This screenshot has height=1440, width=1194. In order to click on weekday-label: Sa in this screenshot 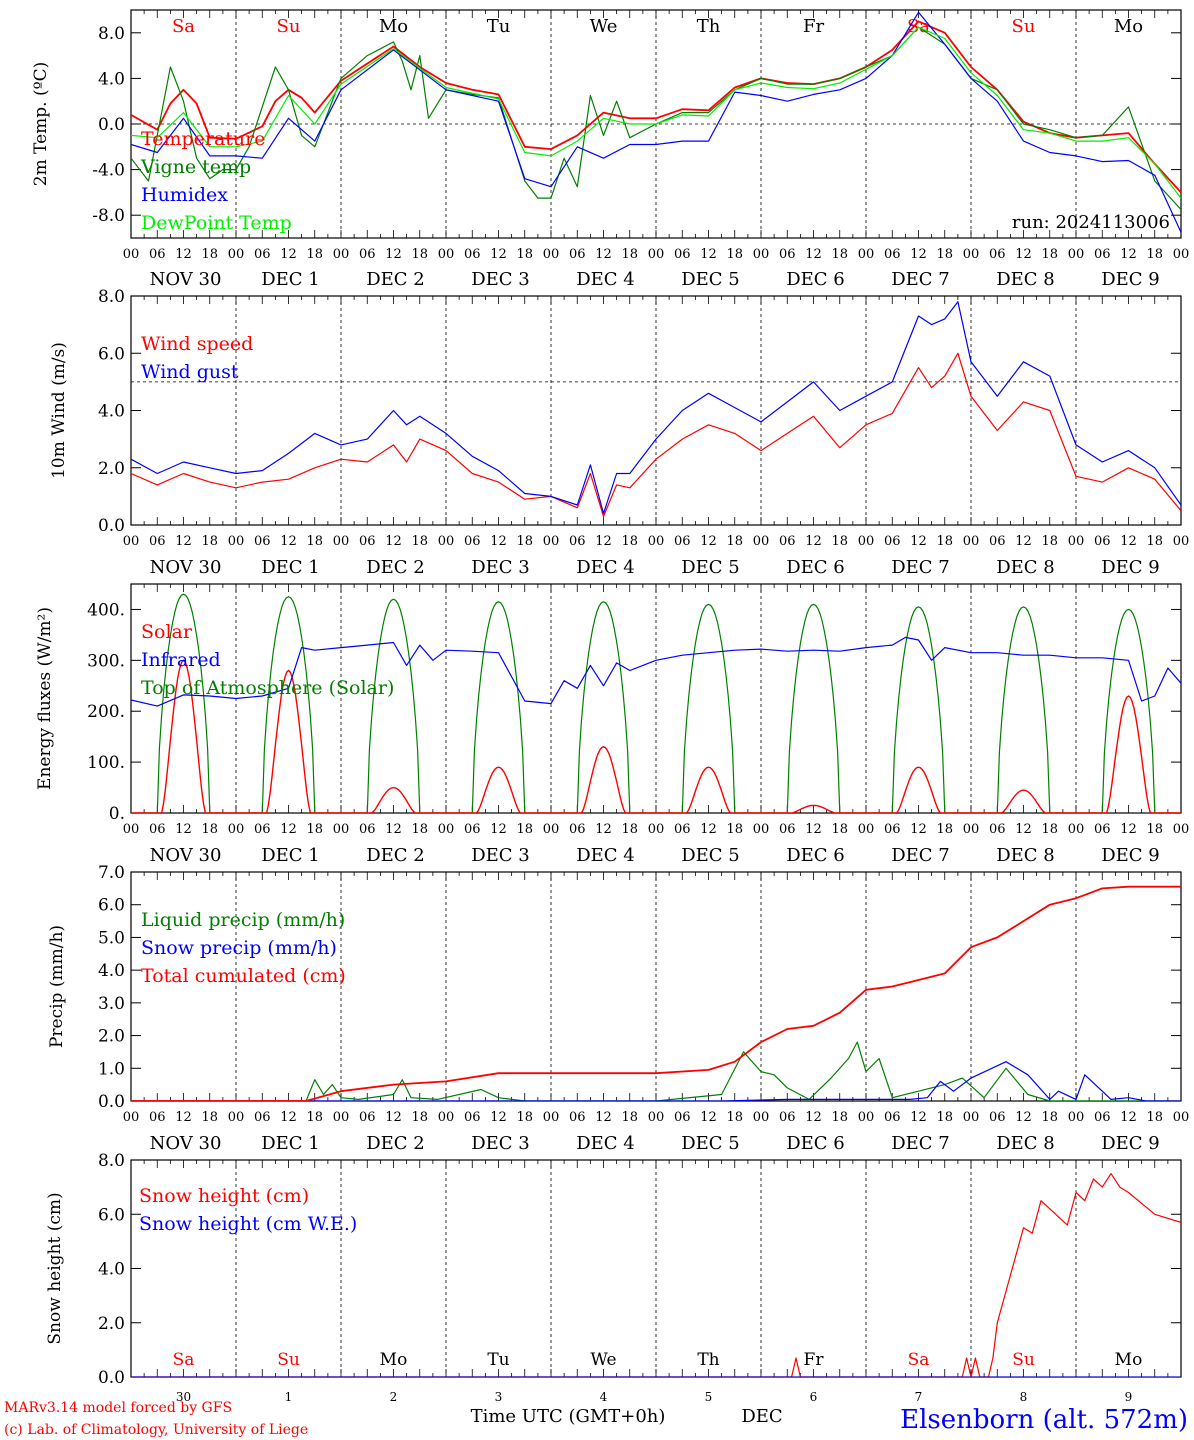, I will do `click(919, 1360)`.